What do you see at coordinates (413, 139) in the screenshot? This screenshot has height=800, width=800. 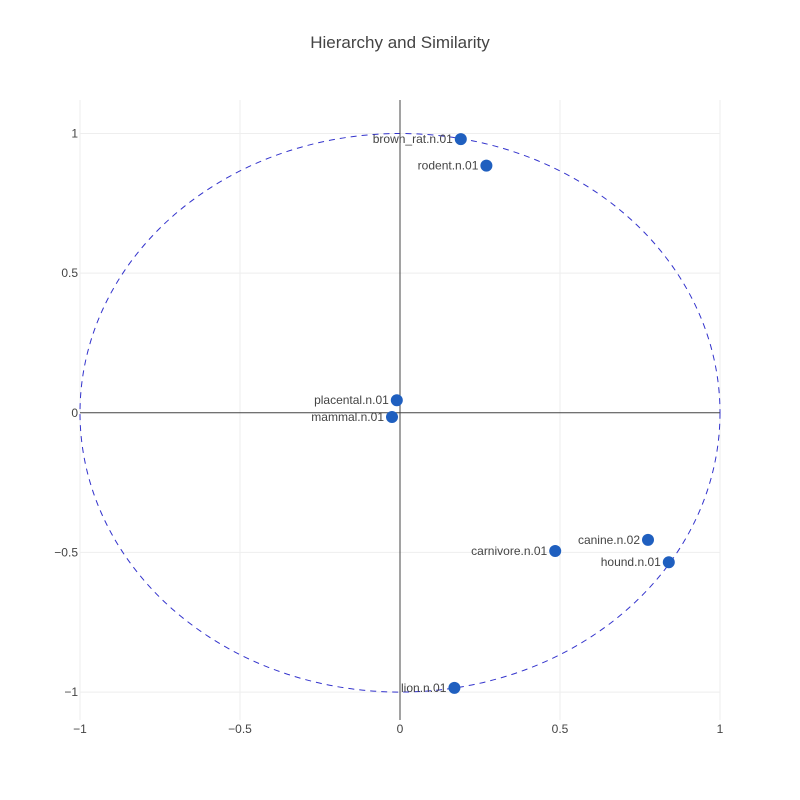 I see `data-point-label: brown_rat.n.01` at bounding box center [413, 139].